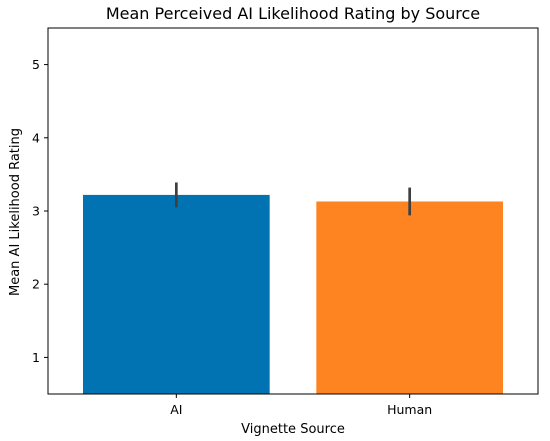 Image resolution: width=550 pixels, height=441 pixels. What do you see at coordinates (293, 429) in the screenshot?
I see `x-axis-label: Vignette Source` at bounding box center [293, 429].